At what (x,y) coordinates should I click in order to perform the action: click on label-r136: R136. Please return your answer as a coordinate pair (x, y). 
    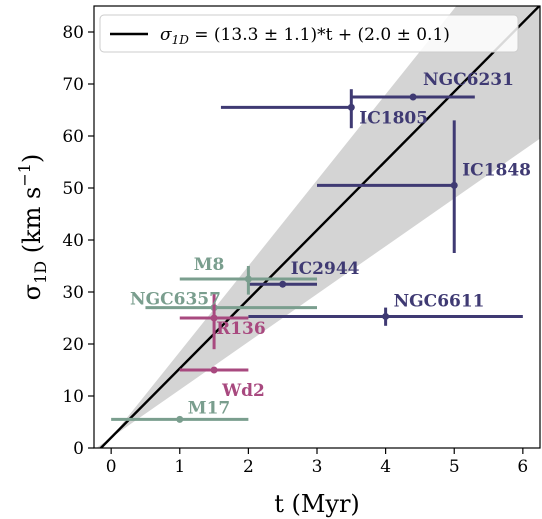
    Looking at the image, I should click on (241, 329).